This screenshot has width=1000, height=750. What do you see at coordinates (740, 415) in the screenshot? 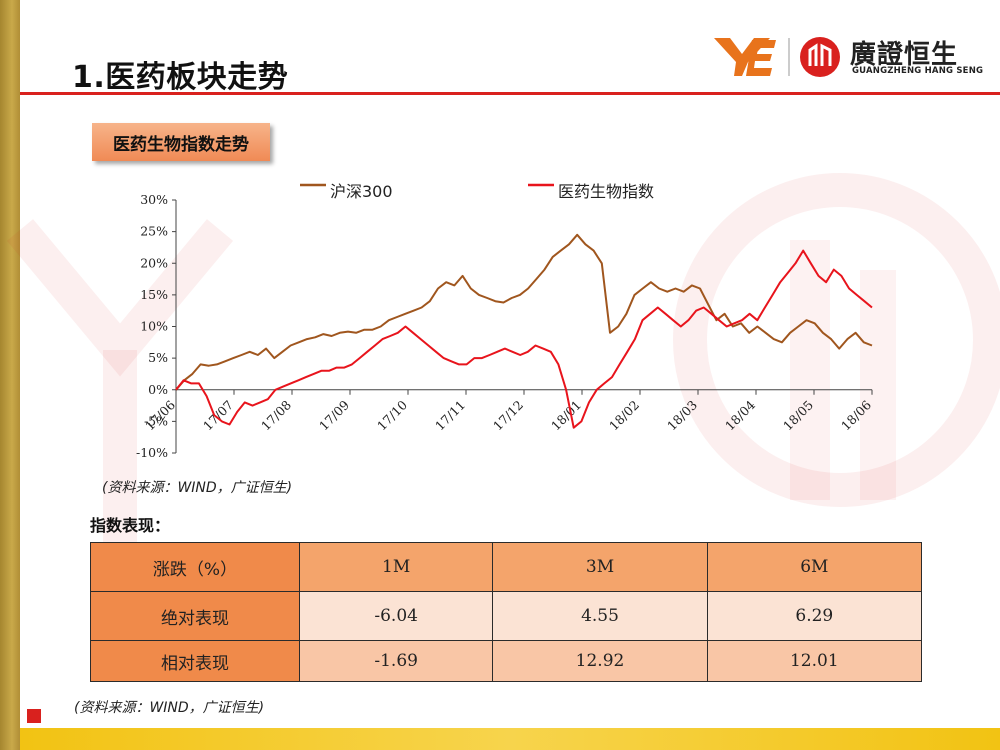
I see `x-tick-label: 18/04` at bounding box center [740, 415].